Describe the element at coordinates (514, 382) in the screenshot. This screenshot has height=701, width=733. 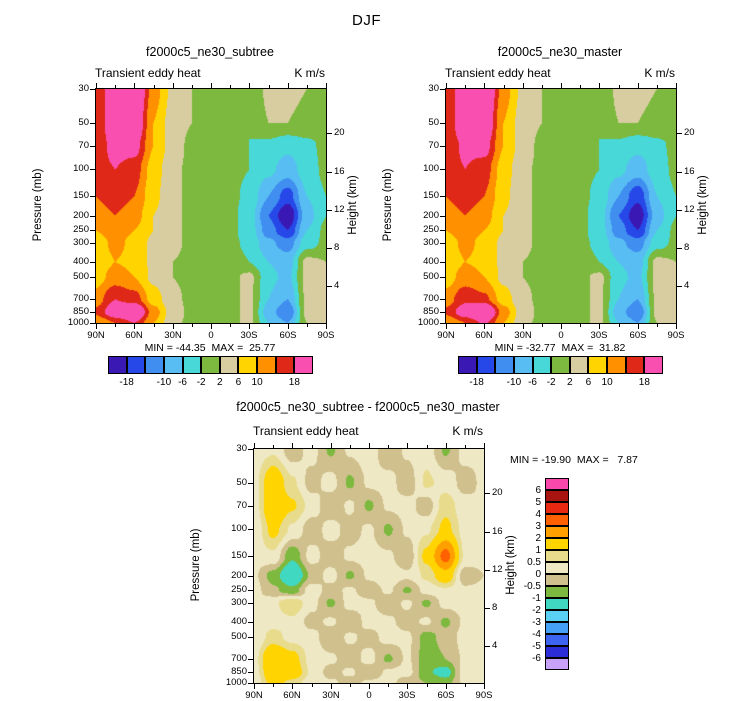
I see `colorbar-label: -10` at that location.